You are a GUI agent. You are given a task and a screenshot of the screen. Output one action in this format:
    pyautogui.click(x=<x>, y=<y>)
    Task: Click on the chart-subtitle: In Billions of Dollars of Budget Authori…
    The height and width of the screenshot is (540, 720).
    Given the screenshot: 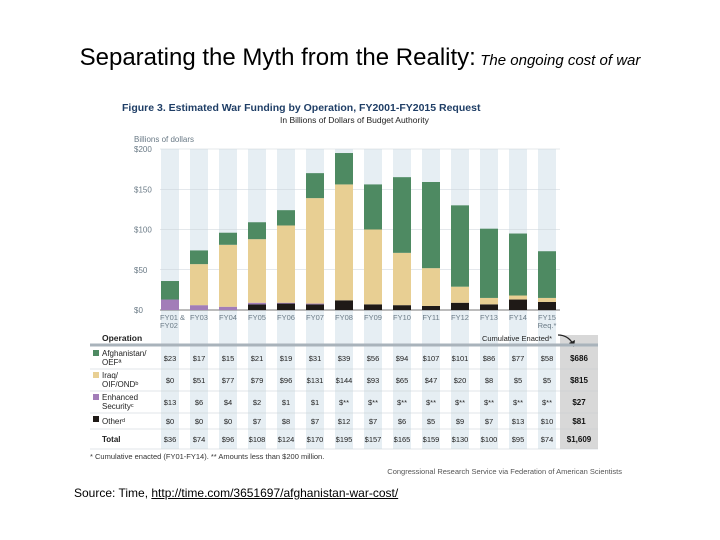 What is the action you would take?
    pyautogui.click(x=355, y=120)
    